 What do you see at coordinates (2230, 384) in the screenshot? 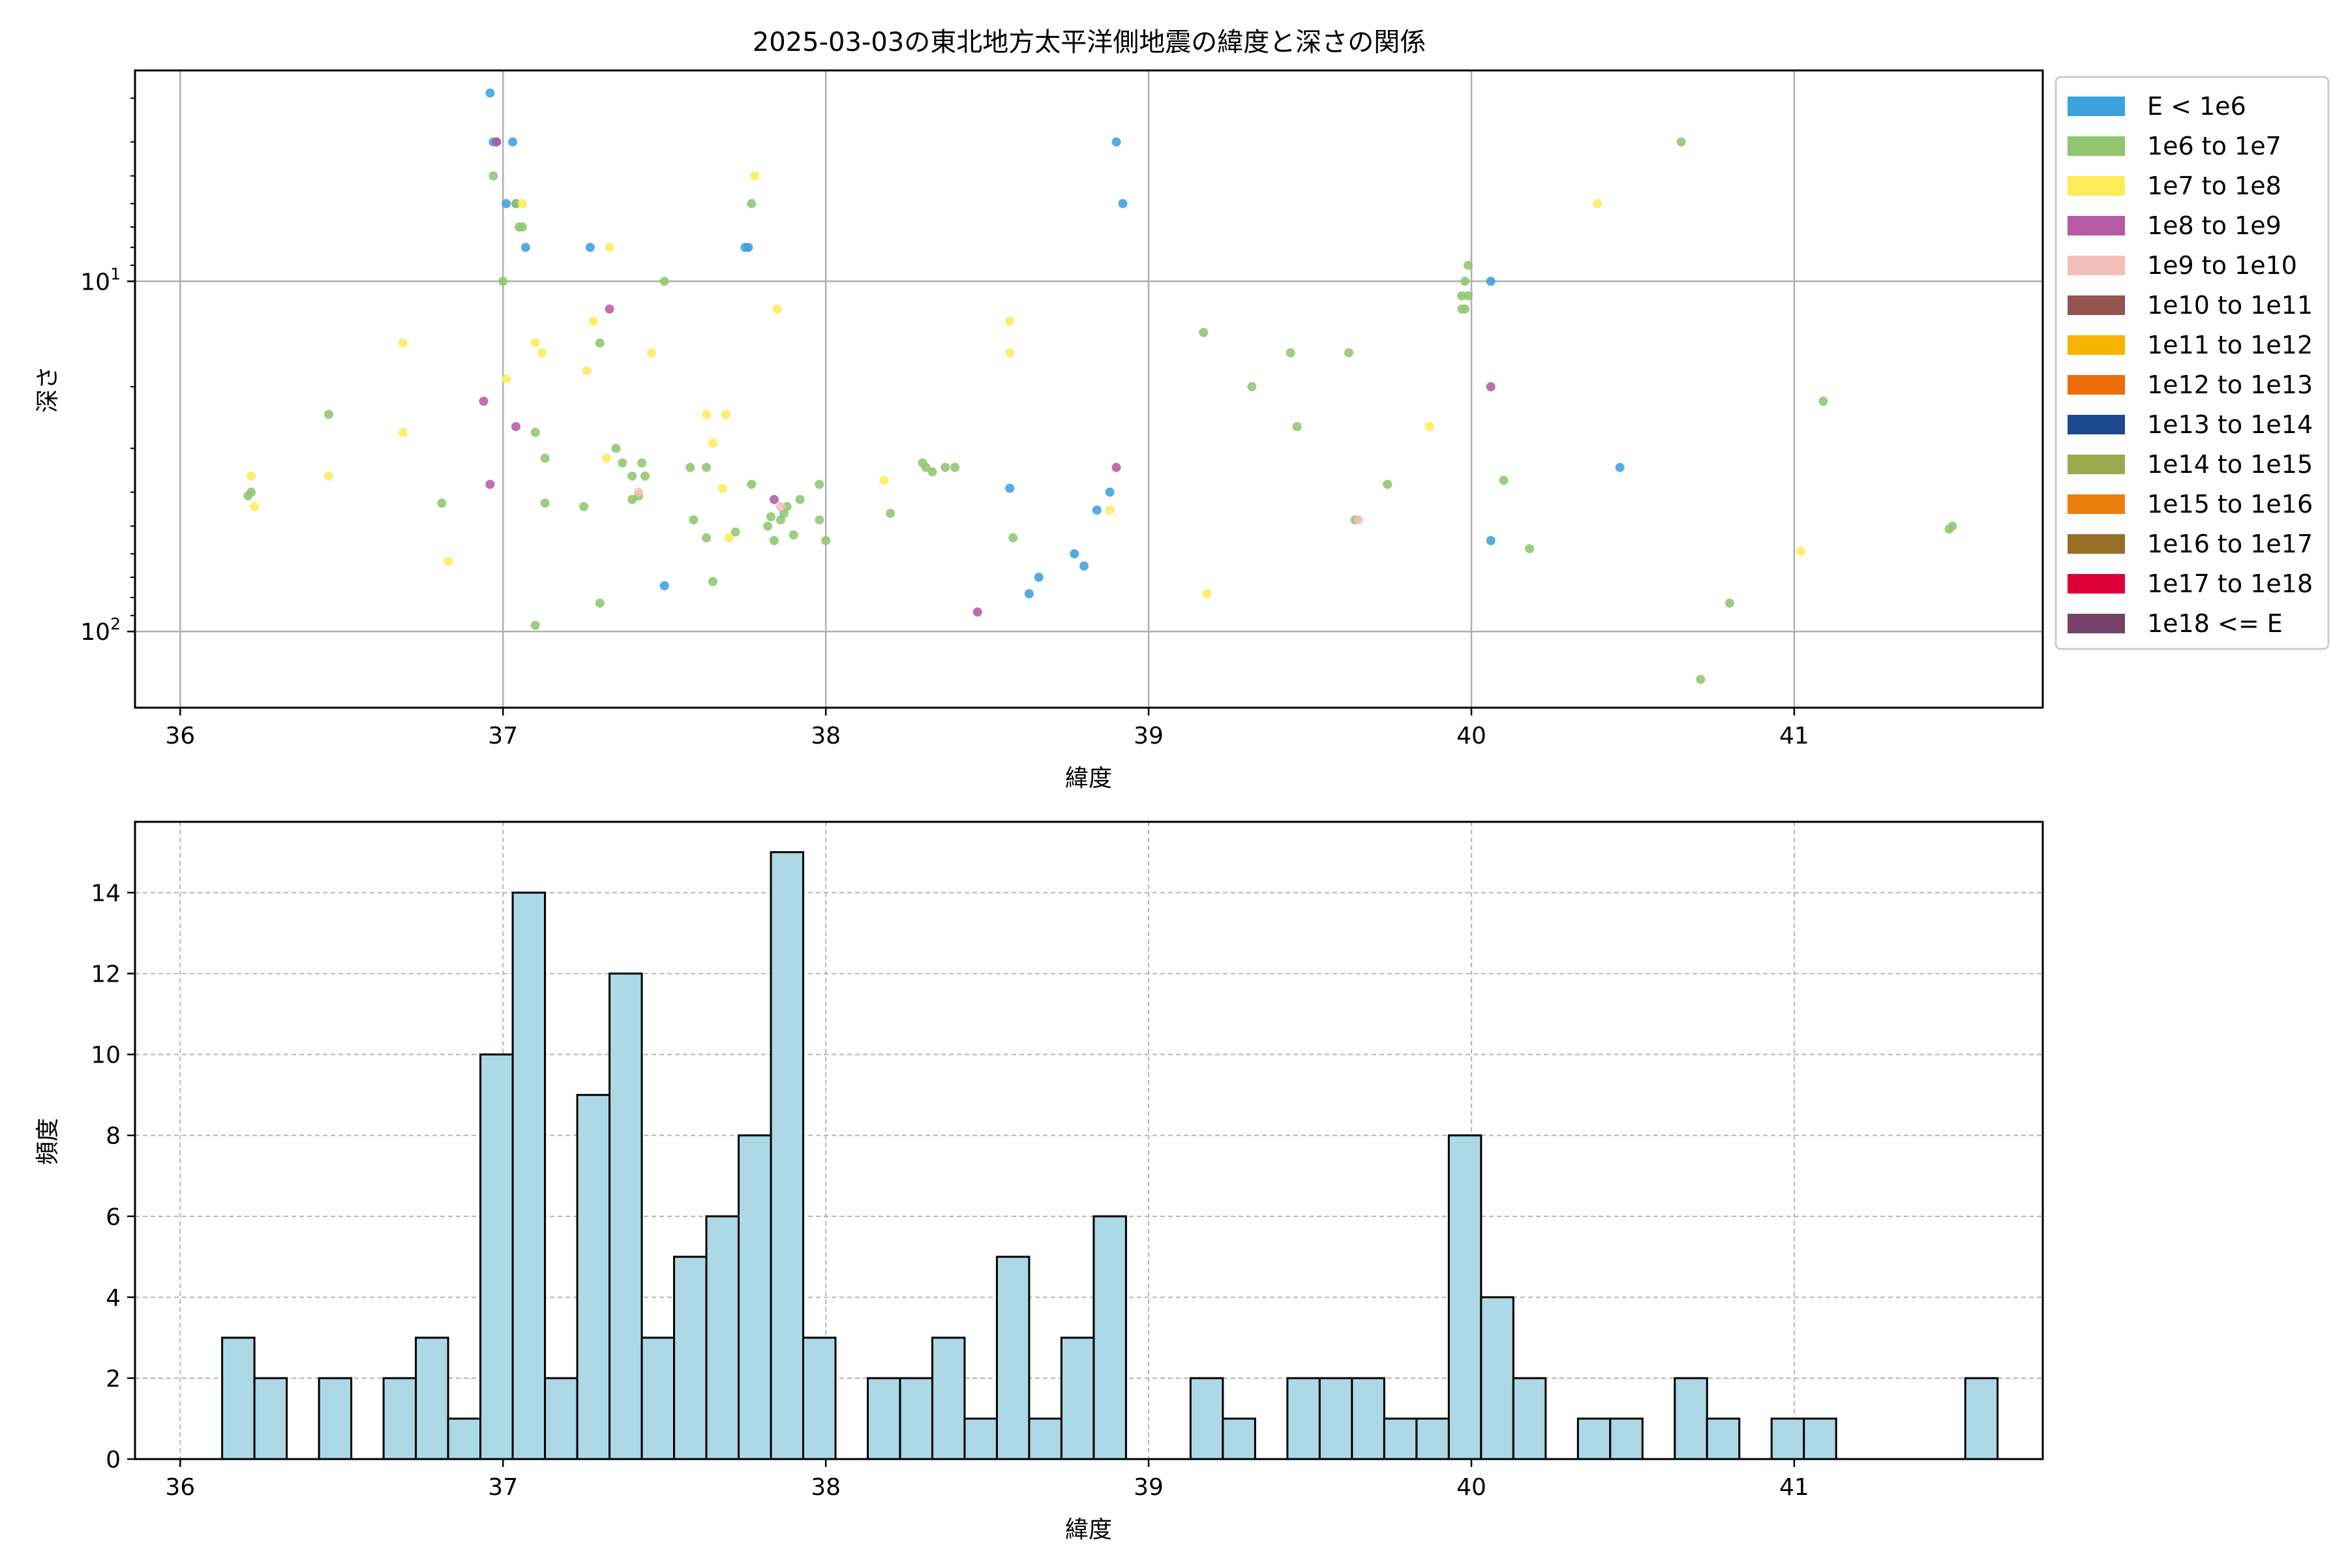
I see `legend-label: 1e12 to 1e13` at bounding box center [2230, 384].